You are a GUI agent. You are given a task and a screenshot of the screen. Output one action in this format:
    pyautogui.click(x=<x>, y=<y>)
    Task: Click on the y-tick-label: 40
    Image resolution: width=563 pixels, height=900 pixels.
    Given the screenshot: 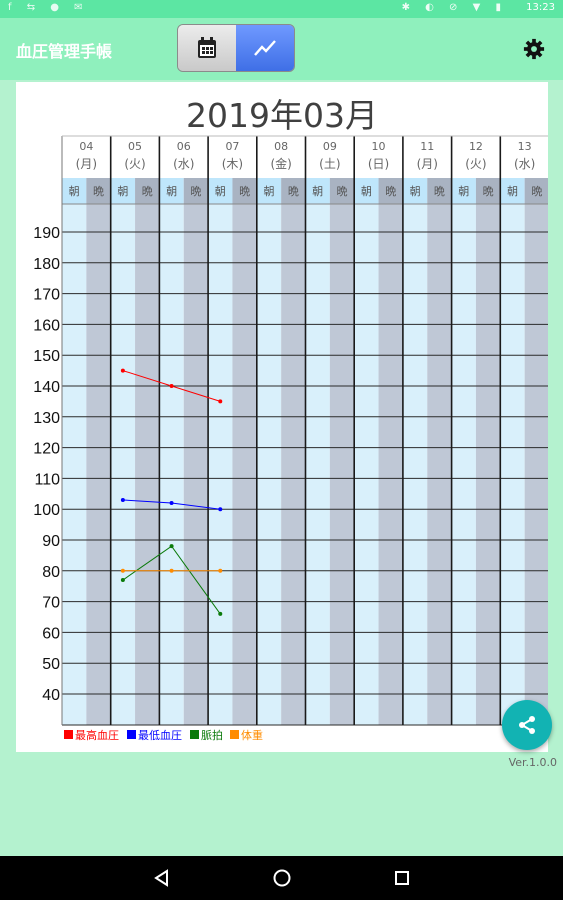 What is the action you would take?
    pyautogui.click(x=51, y=695)
    